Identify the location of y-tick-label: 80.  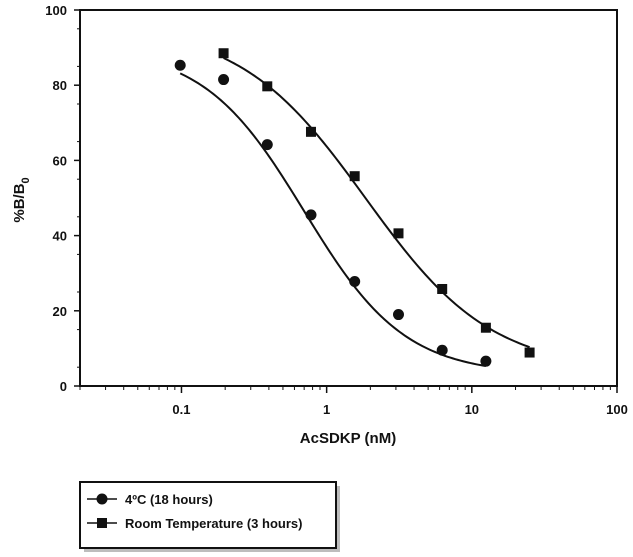
(60, 85).